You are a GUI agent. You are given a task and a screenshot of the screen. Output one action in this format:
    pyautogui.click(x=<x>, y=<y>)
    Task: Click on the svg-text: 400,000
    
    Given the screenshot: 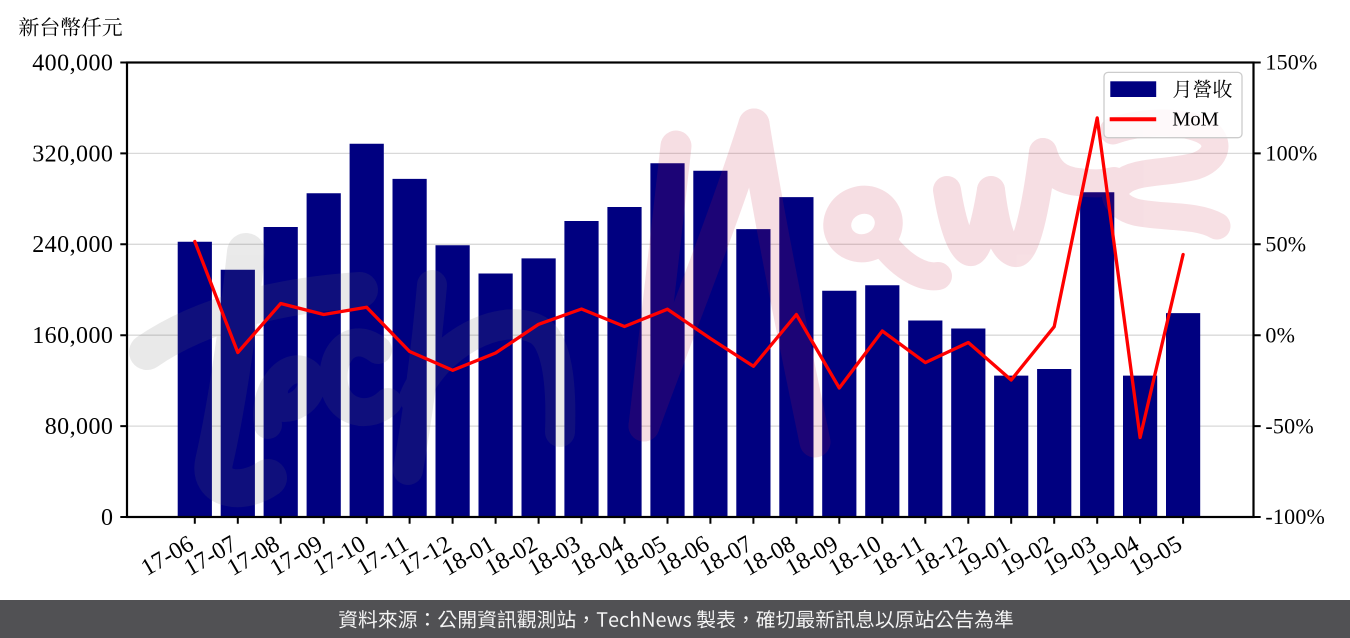 What is the action you would take?
    pyautogui.click(x=72, y=64)
    